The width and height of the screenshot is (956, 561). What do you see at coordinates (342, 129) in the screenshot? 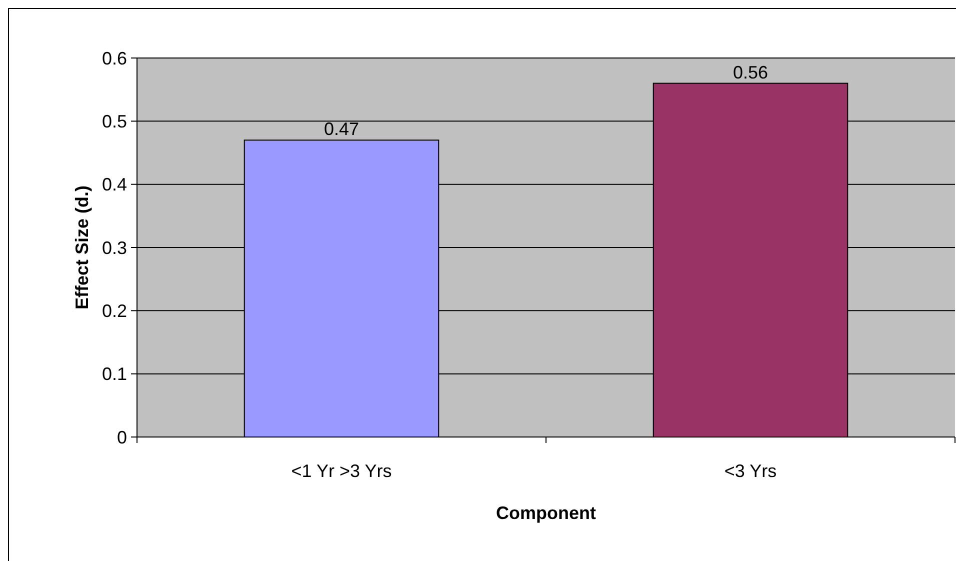
I see `data-label: 0.47` at bounding box center [342, 129].